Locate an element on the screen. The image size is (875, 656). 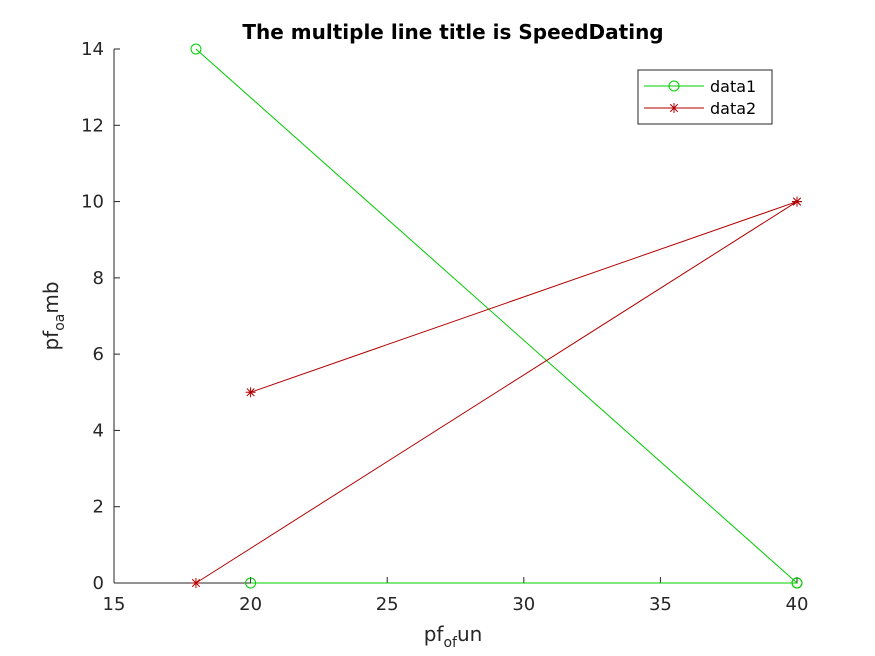
x-label-suffix: un is located at coordinates (469, 634).